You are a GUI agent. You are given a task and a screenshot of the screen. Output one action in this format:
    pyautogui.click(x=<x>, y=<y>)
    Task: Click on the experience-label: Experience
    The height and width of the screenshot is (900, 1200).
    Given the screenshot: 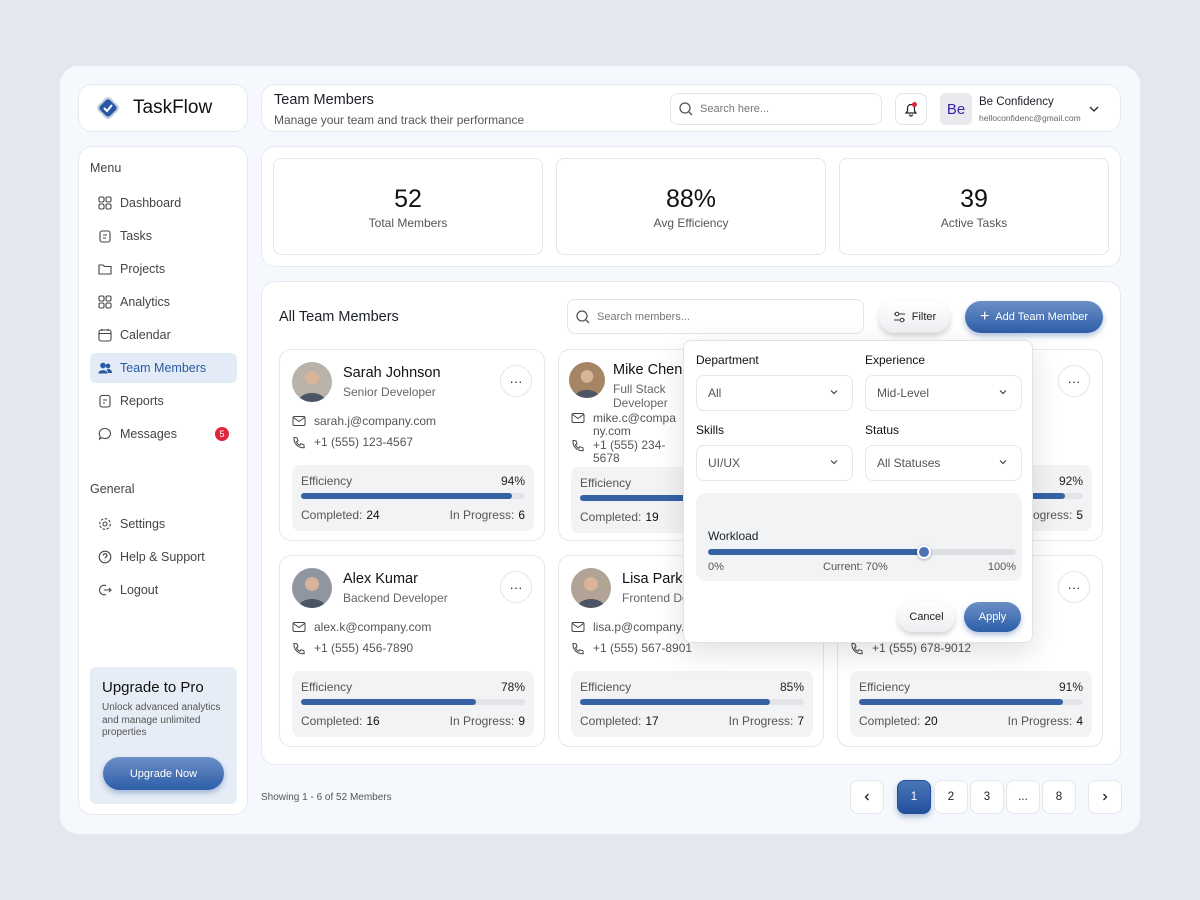 What is the action you would take?
    pyautogui.click(x=895, y=360)
    